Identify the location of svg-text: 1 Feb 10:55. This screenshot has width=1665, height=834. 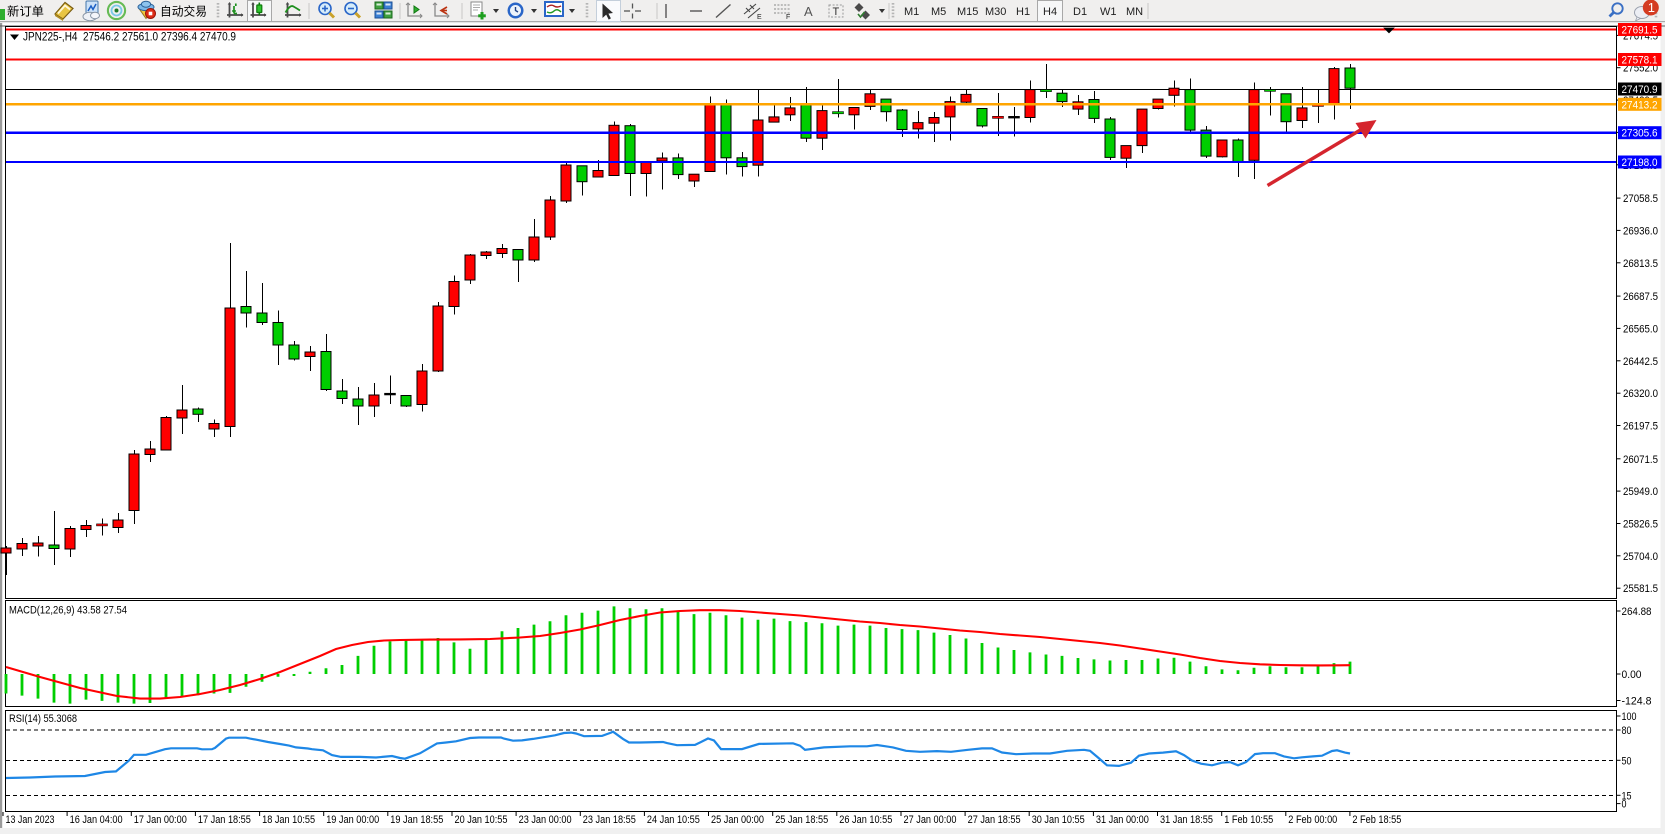
(1248, 820).